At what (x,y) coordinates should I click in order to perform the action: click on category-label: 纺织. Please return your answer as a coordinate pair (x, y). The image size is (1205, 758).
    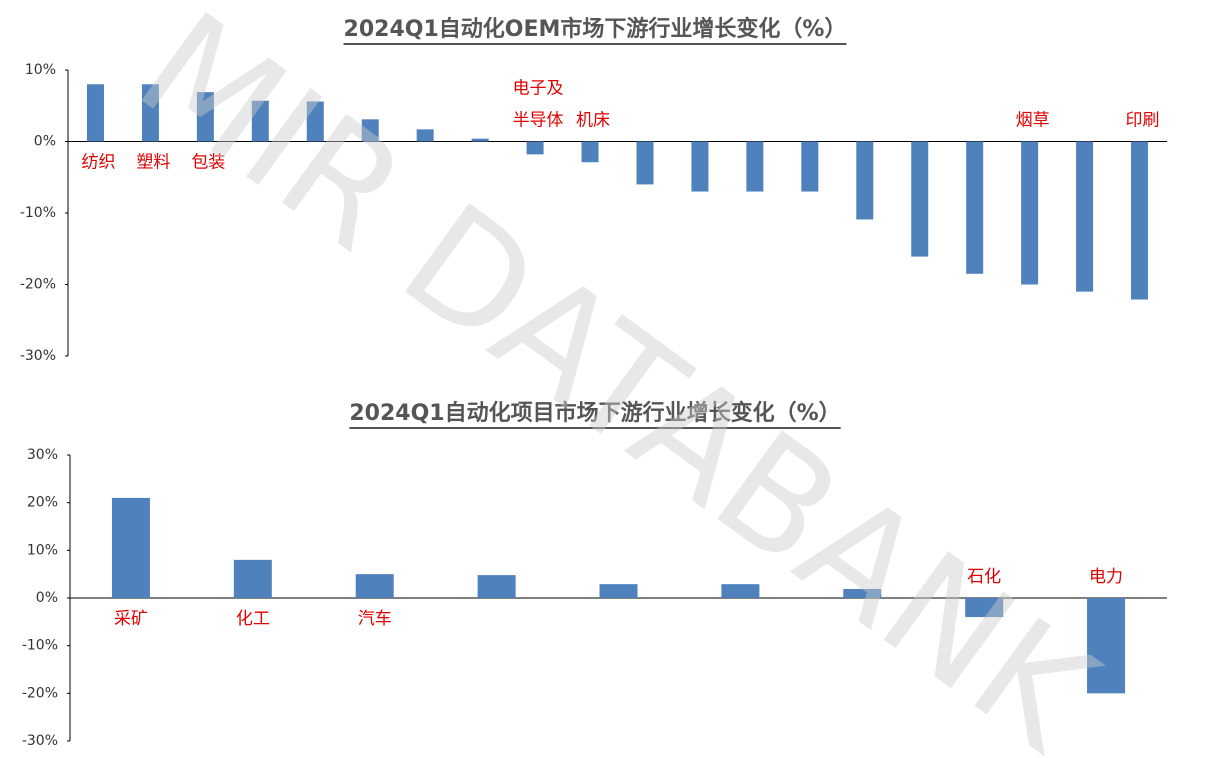
    Looking at the image, I should click on (98, 163).